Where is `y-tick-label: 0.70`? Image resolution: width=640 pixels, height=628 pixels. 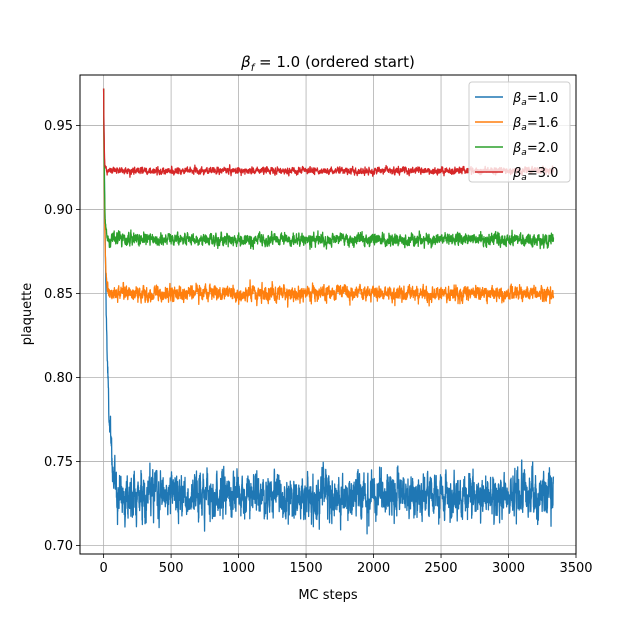
y-tick-label: 0.70 is located at coordinates (58, 546).